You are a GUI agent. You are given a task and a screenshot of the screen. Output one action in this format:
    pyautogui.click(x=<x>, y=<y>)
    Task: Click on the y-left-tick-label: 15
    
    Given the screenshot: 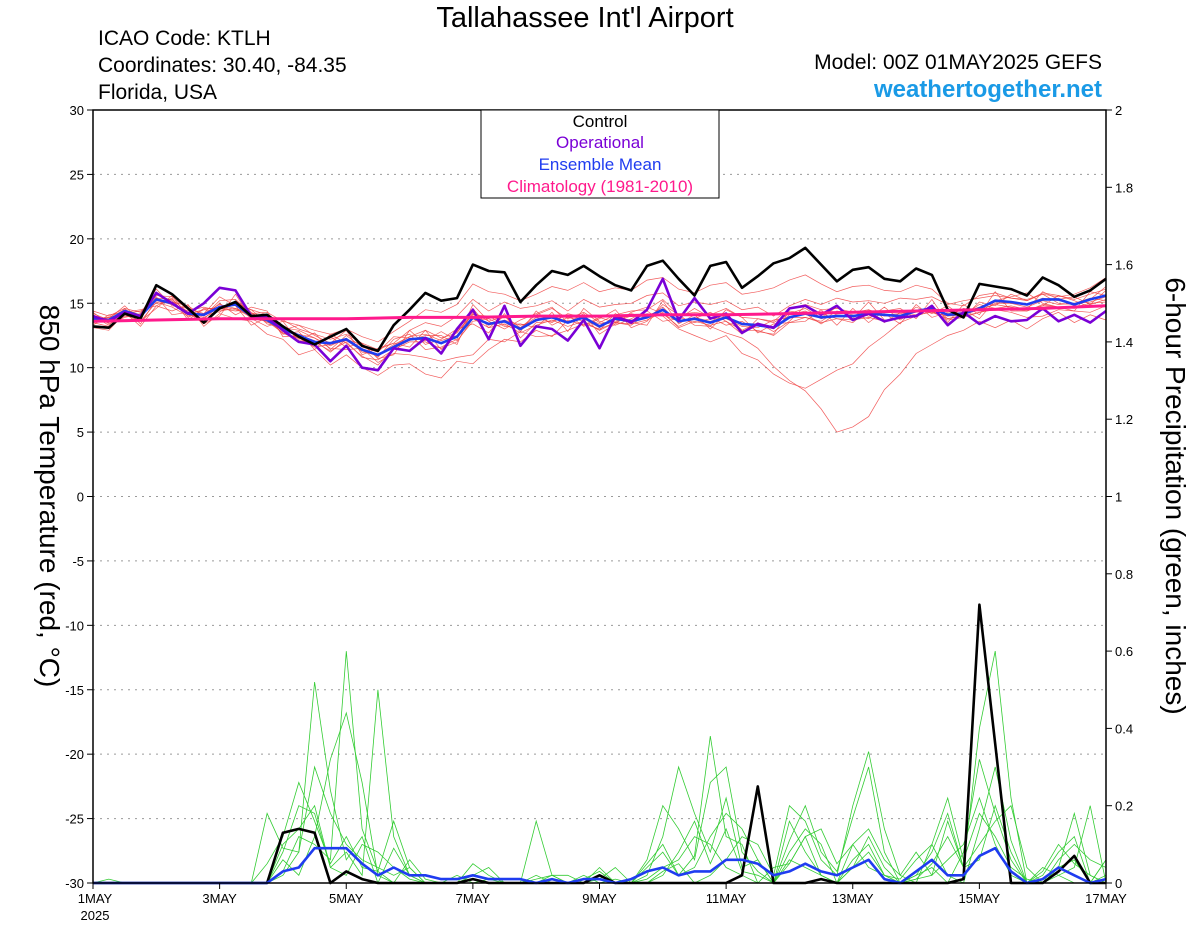 What is the action you would take?
    pyautogui.click(x=77, y=303)
    